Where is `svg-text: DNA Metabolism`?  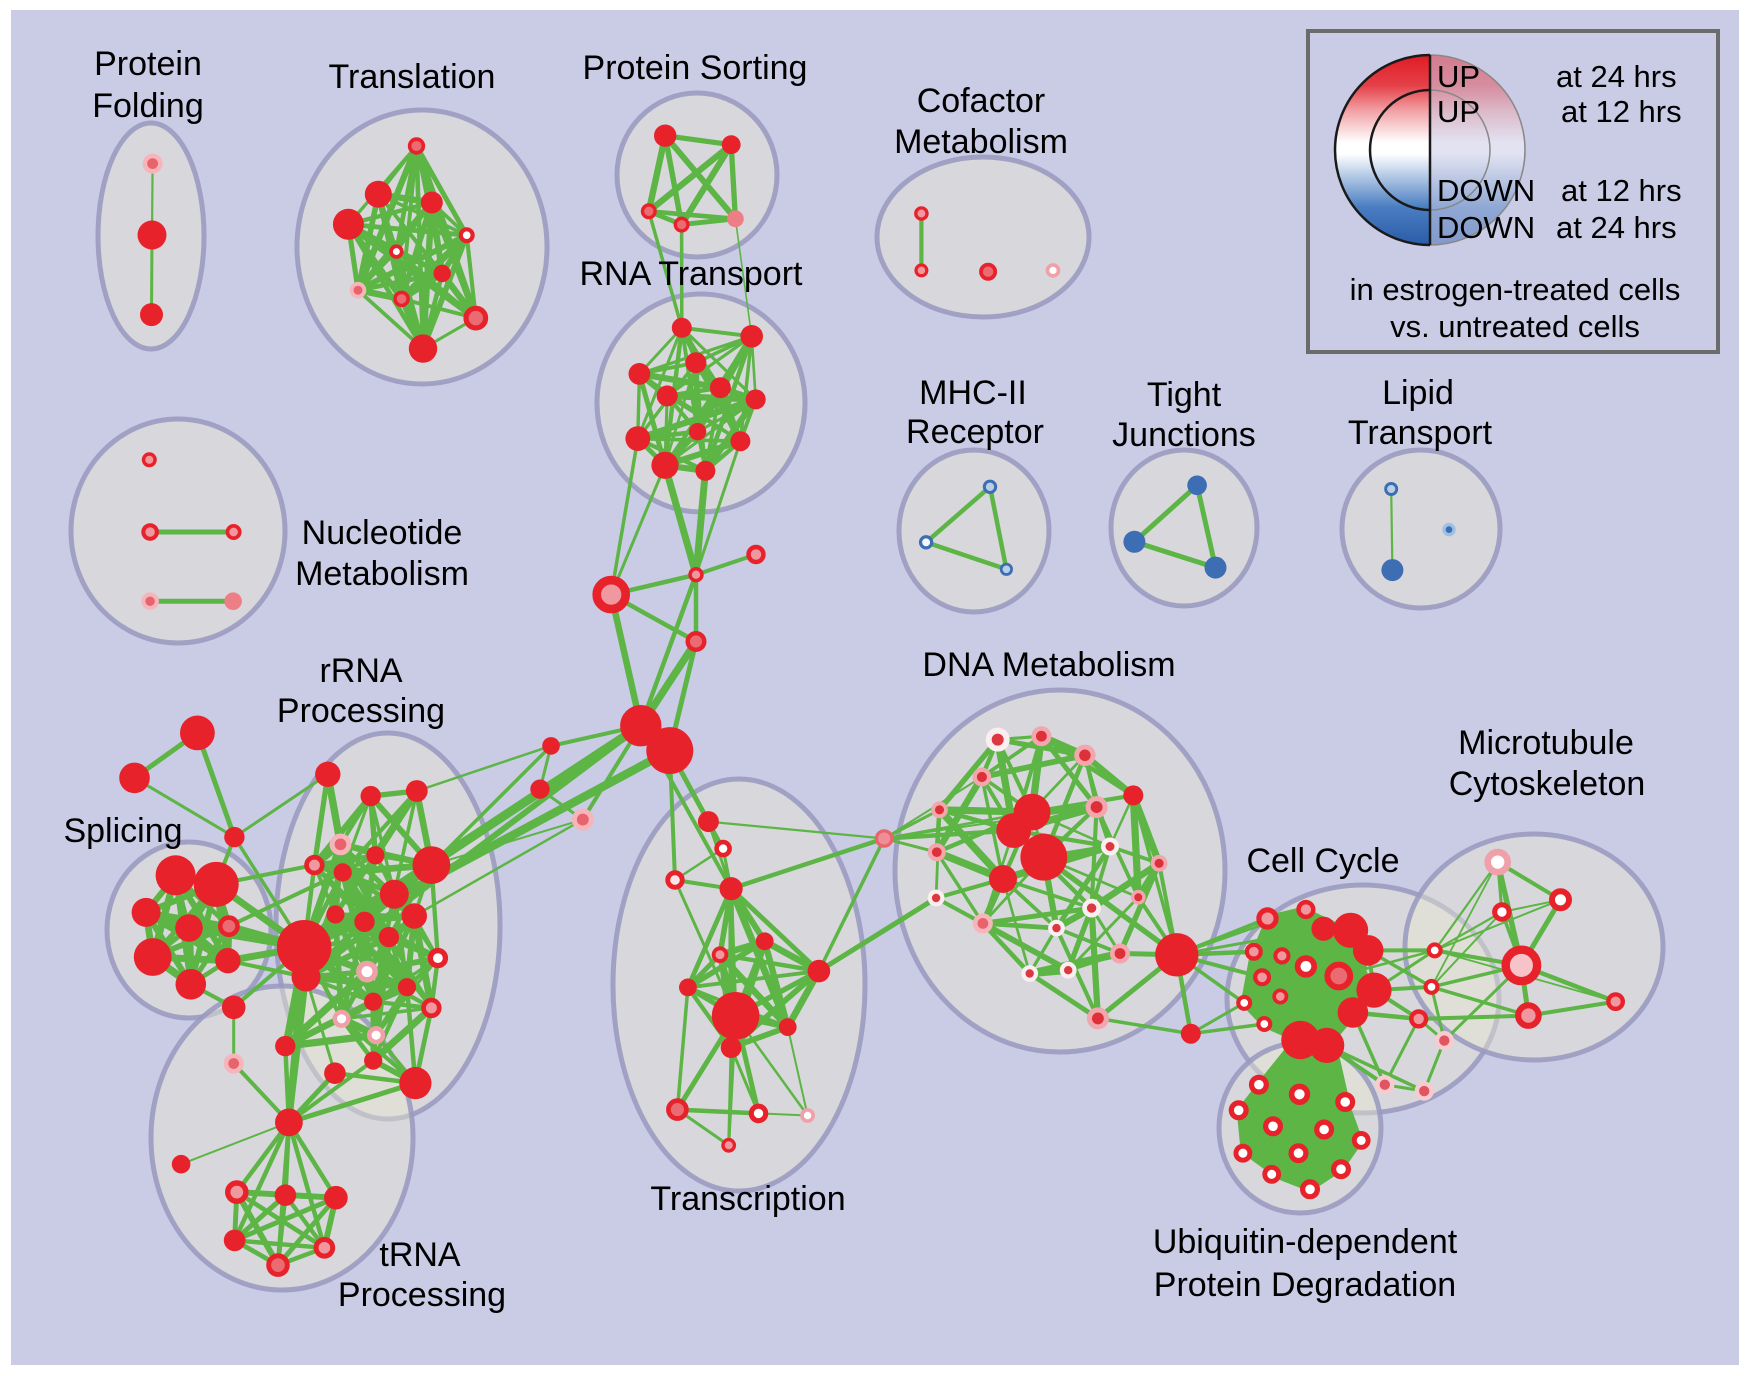
svg-text: DNA Metabolism is located at coordinates (1048, 665).